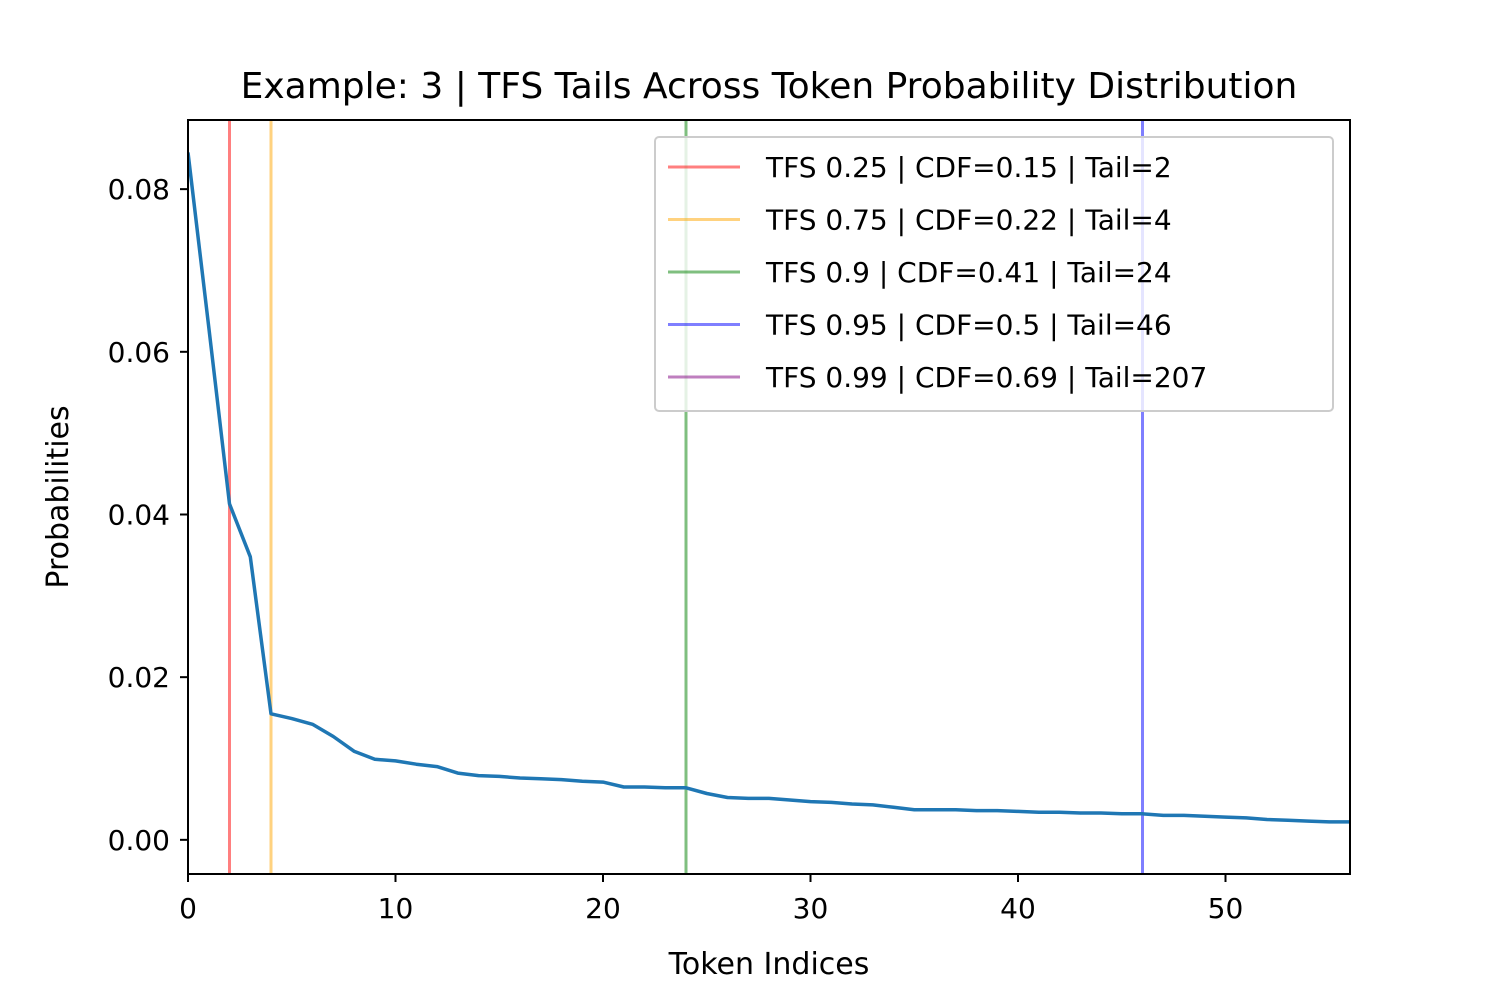  Describe the element at coordinates (968, 272) in the screenshot. I see `legend-label: TFS 0.9 | CDF=0.41 | Tail=24` at that location.